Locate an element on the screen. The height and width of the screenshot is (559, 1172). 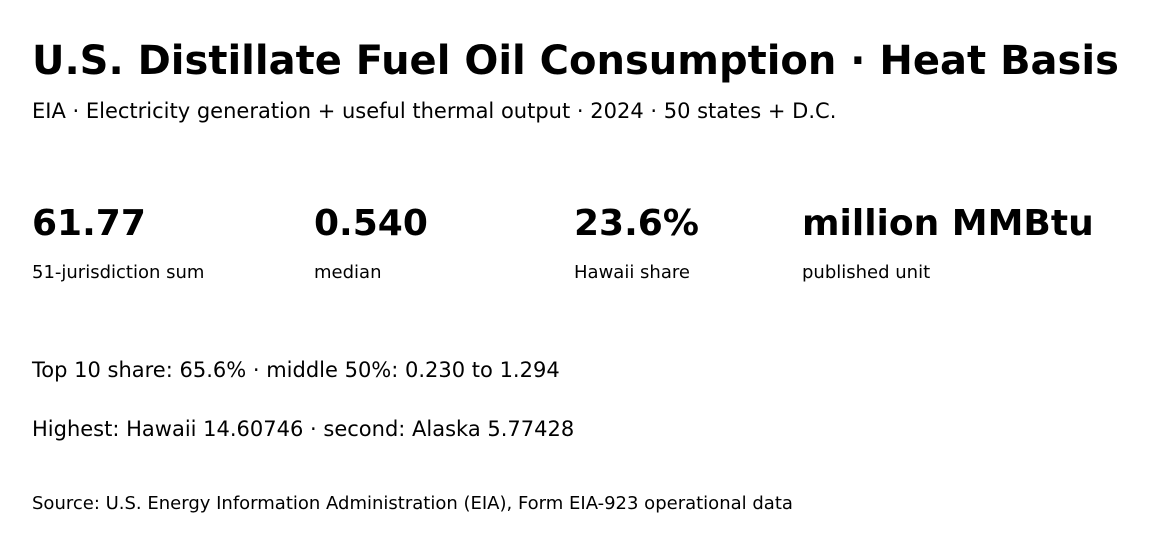
stat-label: Hawaii share is located at coordinates (632, 272).